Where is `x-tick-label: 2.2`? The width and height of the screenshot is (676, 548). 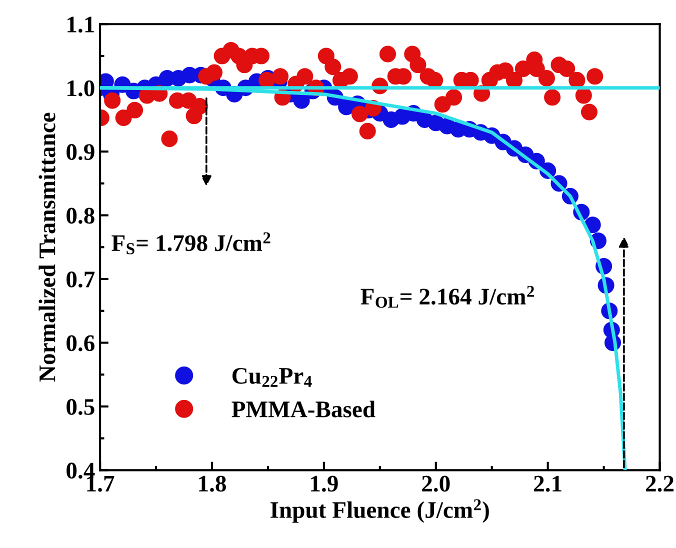 x-tick-label: 2.2 is located at coordinates (660, 484).